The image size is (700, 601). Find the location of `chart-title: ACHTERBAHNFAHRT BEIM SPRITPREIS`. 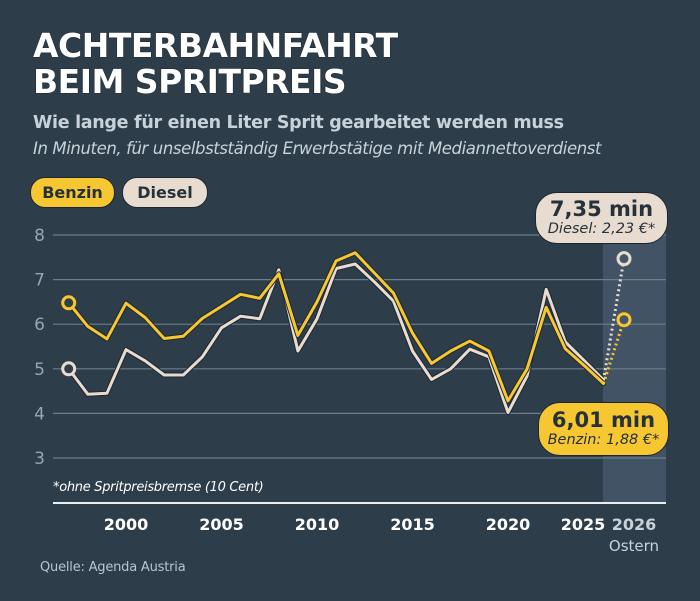

chart-title: ACHTERBAHNFAHRT BEIM SPRITPREIS is located at coordinates (215, 64).